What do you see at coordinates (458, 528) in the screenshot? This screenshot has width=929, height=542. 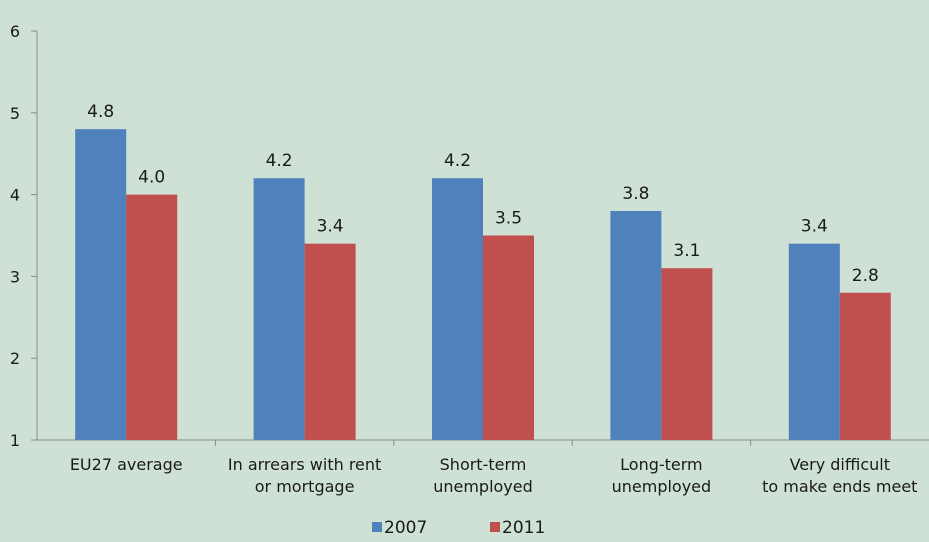 I see `legend: 2007 2011` at bounding box center [458, 528].